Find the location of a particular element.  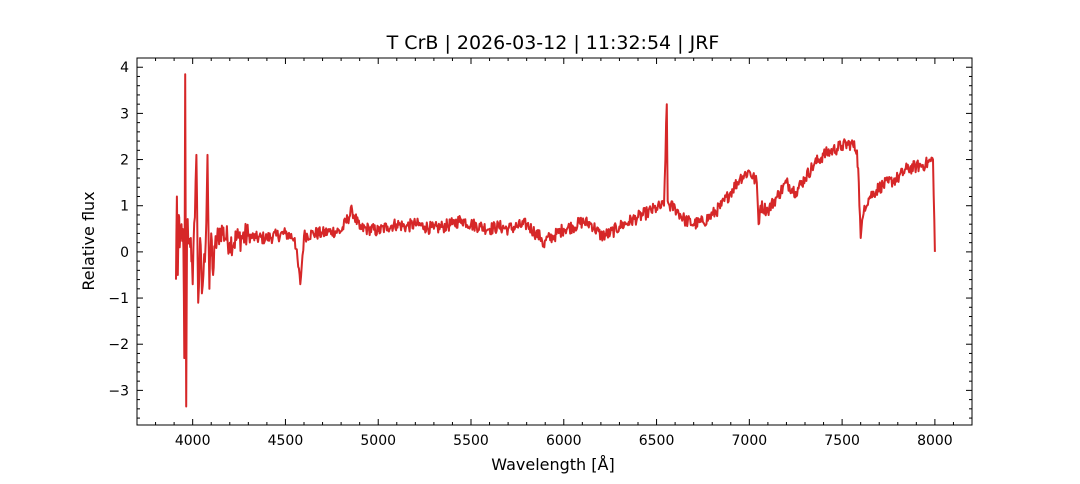

x-tick-label: 4500 is located at coordinates (286, 441).